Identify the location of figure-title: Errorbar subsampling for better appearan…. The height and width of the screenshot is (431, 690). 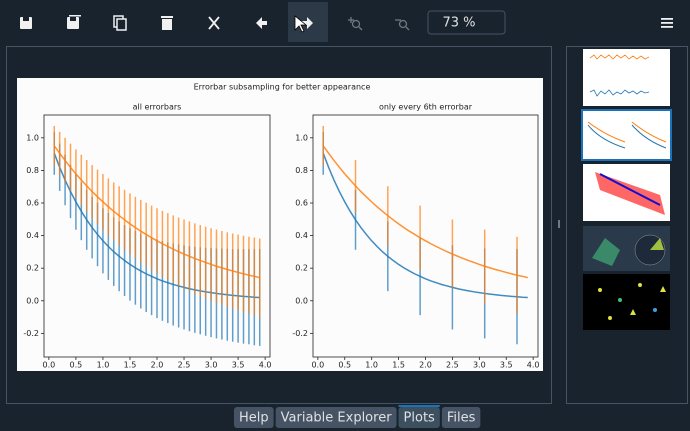
(282, 87).